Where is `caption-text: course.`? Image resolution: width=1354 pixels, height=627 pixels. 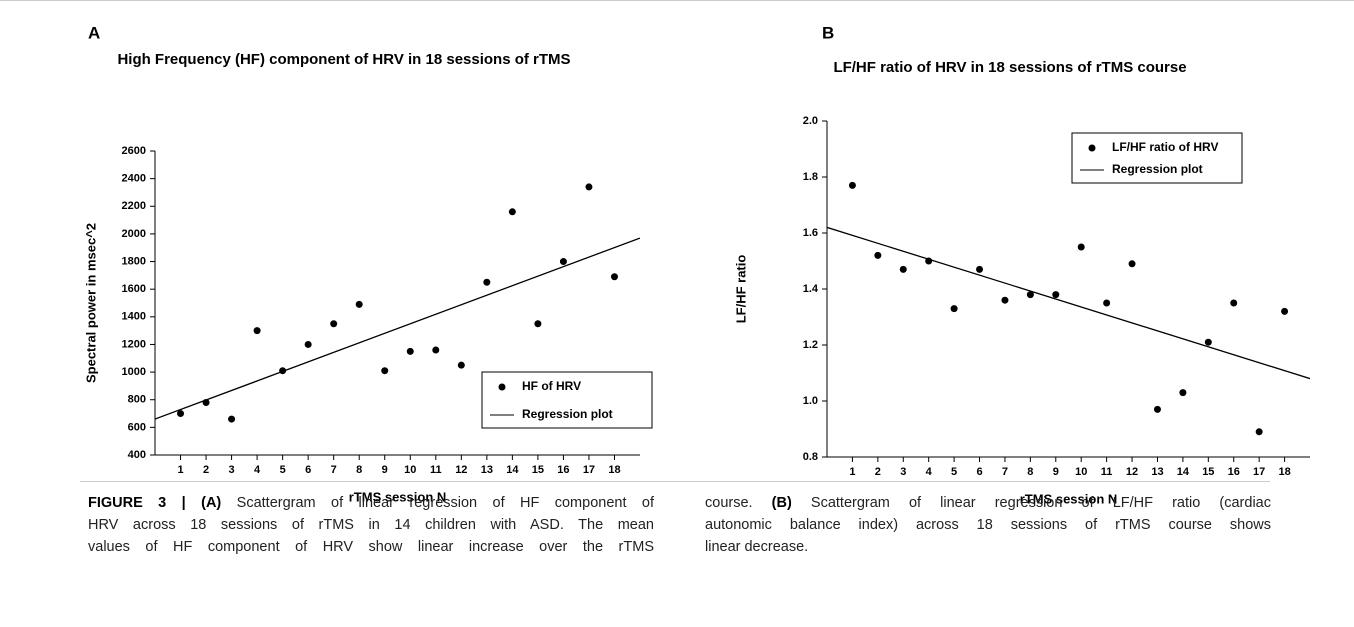
caption-text: course. is located at coordinates (738, 503).